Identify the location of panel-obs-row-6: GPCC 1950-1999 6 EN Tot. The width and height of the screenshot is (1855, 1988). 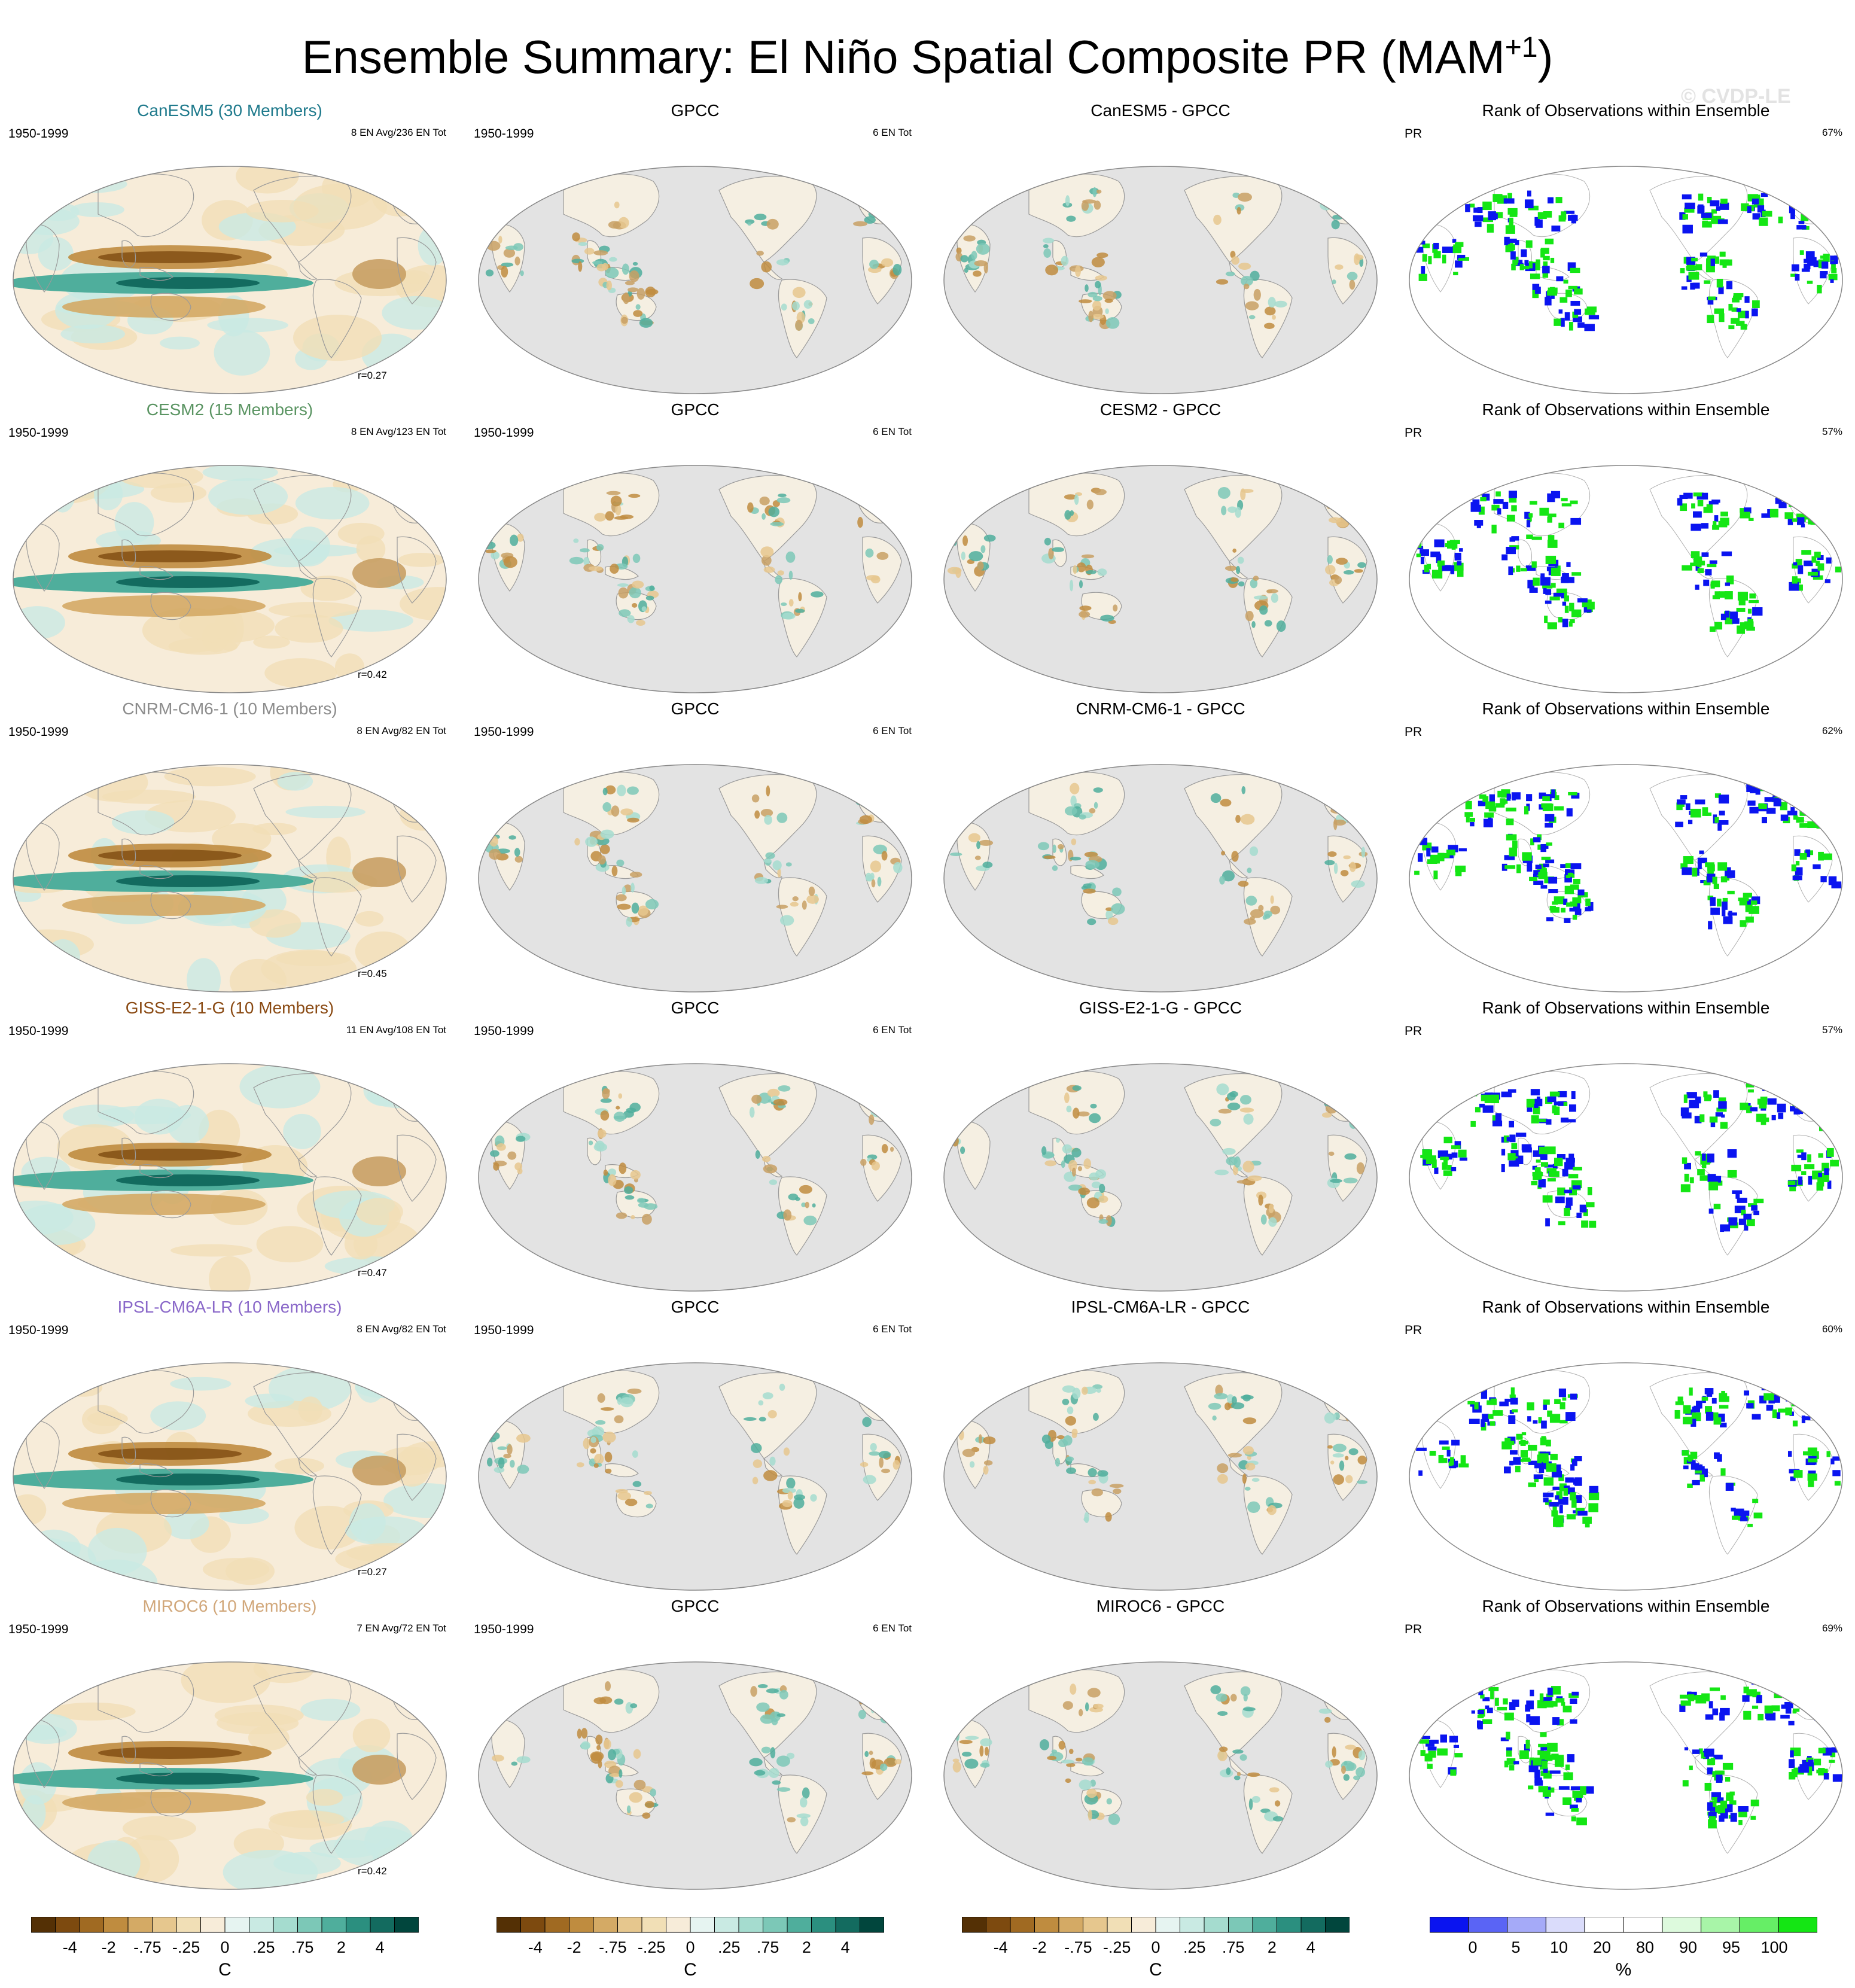
(695, 1745).